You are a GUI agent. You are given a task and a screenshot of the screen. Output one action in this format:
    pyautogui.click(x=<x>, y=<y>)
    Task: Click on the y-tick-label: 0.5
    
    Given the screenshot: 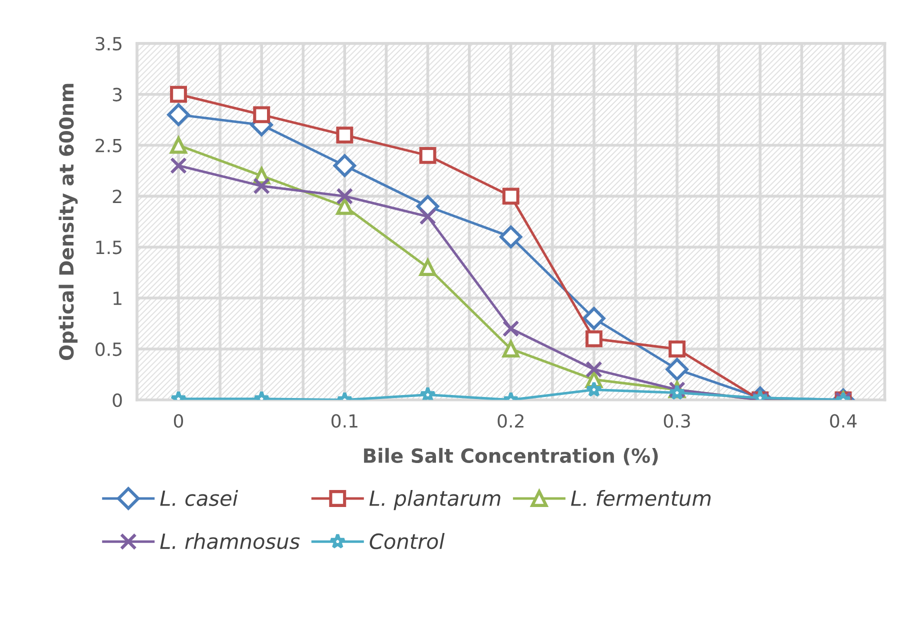 What is the action you would take?
    pyautogui.click(x=109, y=349)
    